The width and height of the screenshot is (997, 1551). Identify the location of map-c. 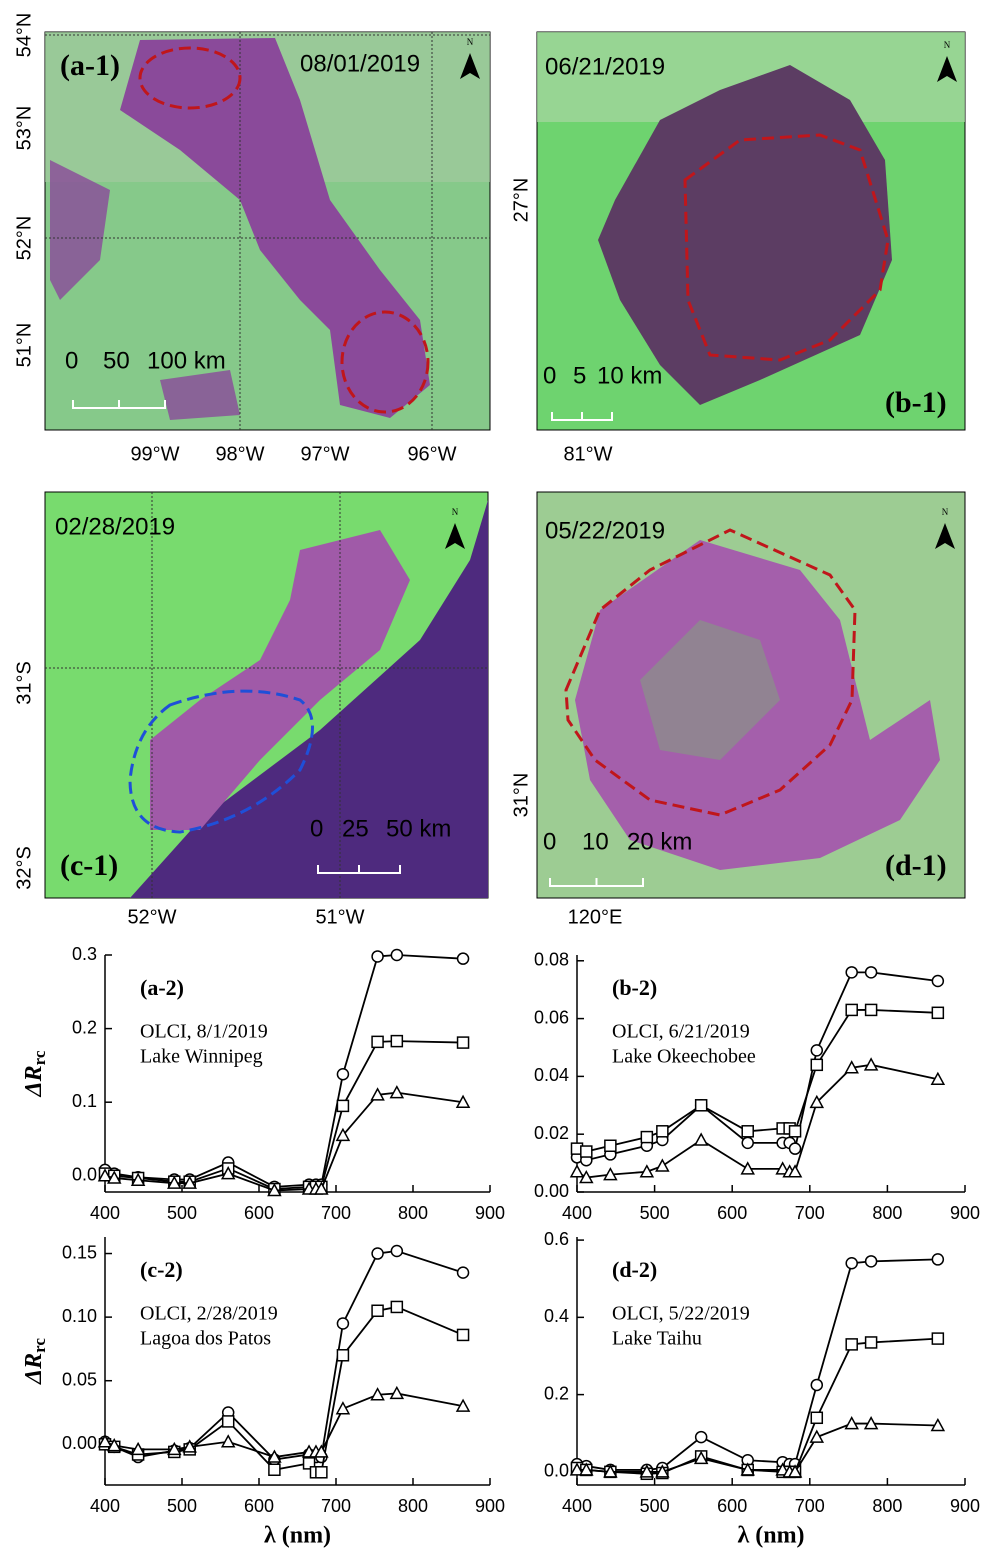
(266, 695).